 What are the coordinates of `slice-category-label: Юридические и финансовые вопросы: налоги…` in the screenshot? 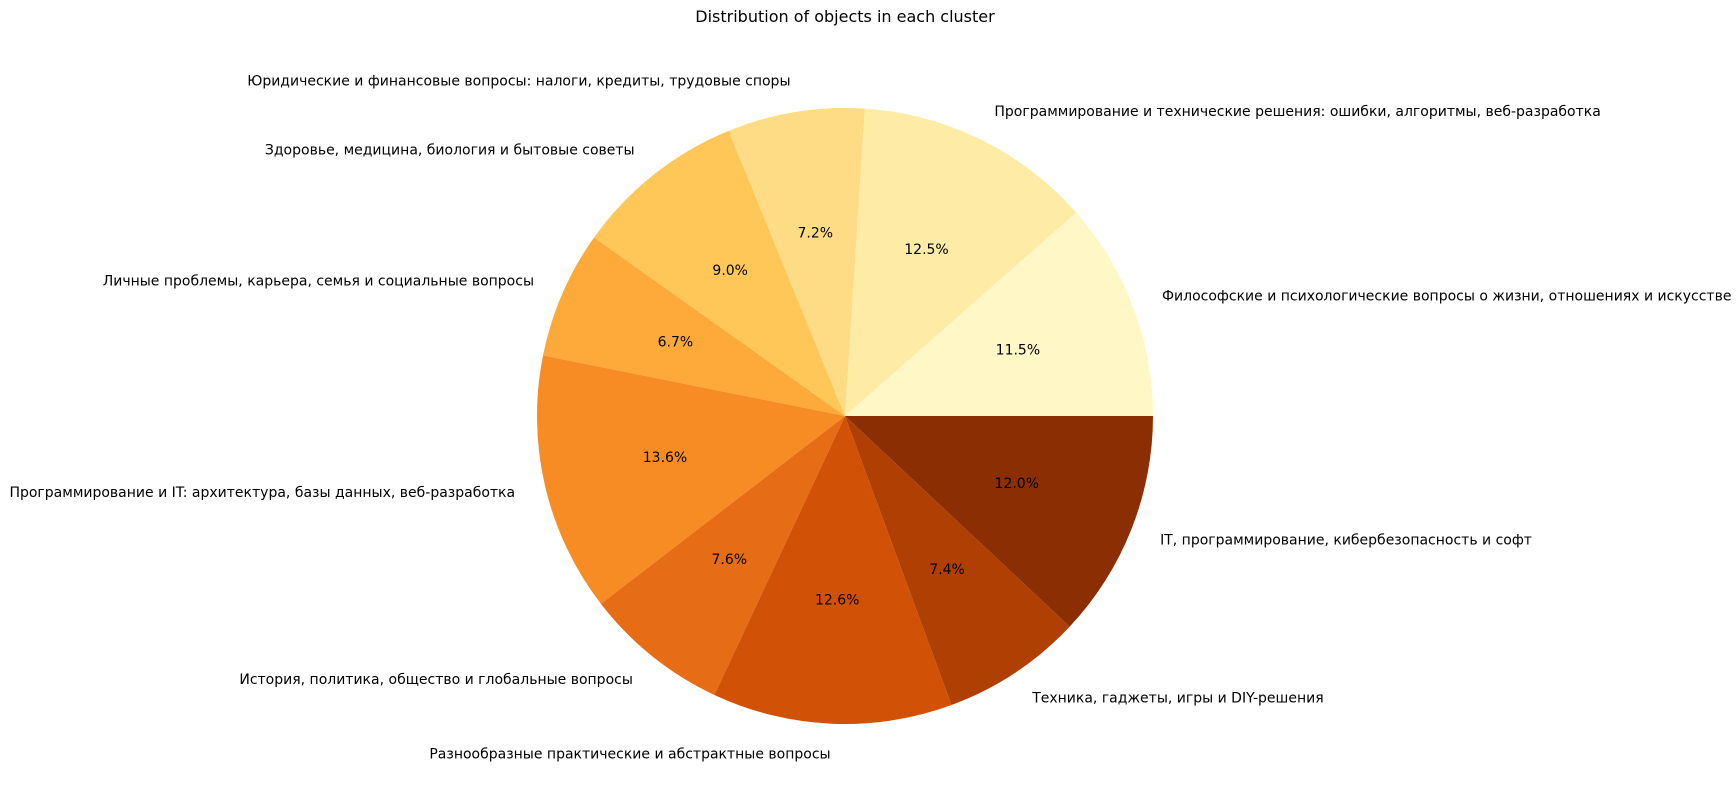 It's located at (518, 82).